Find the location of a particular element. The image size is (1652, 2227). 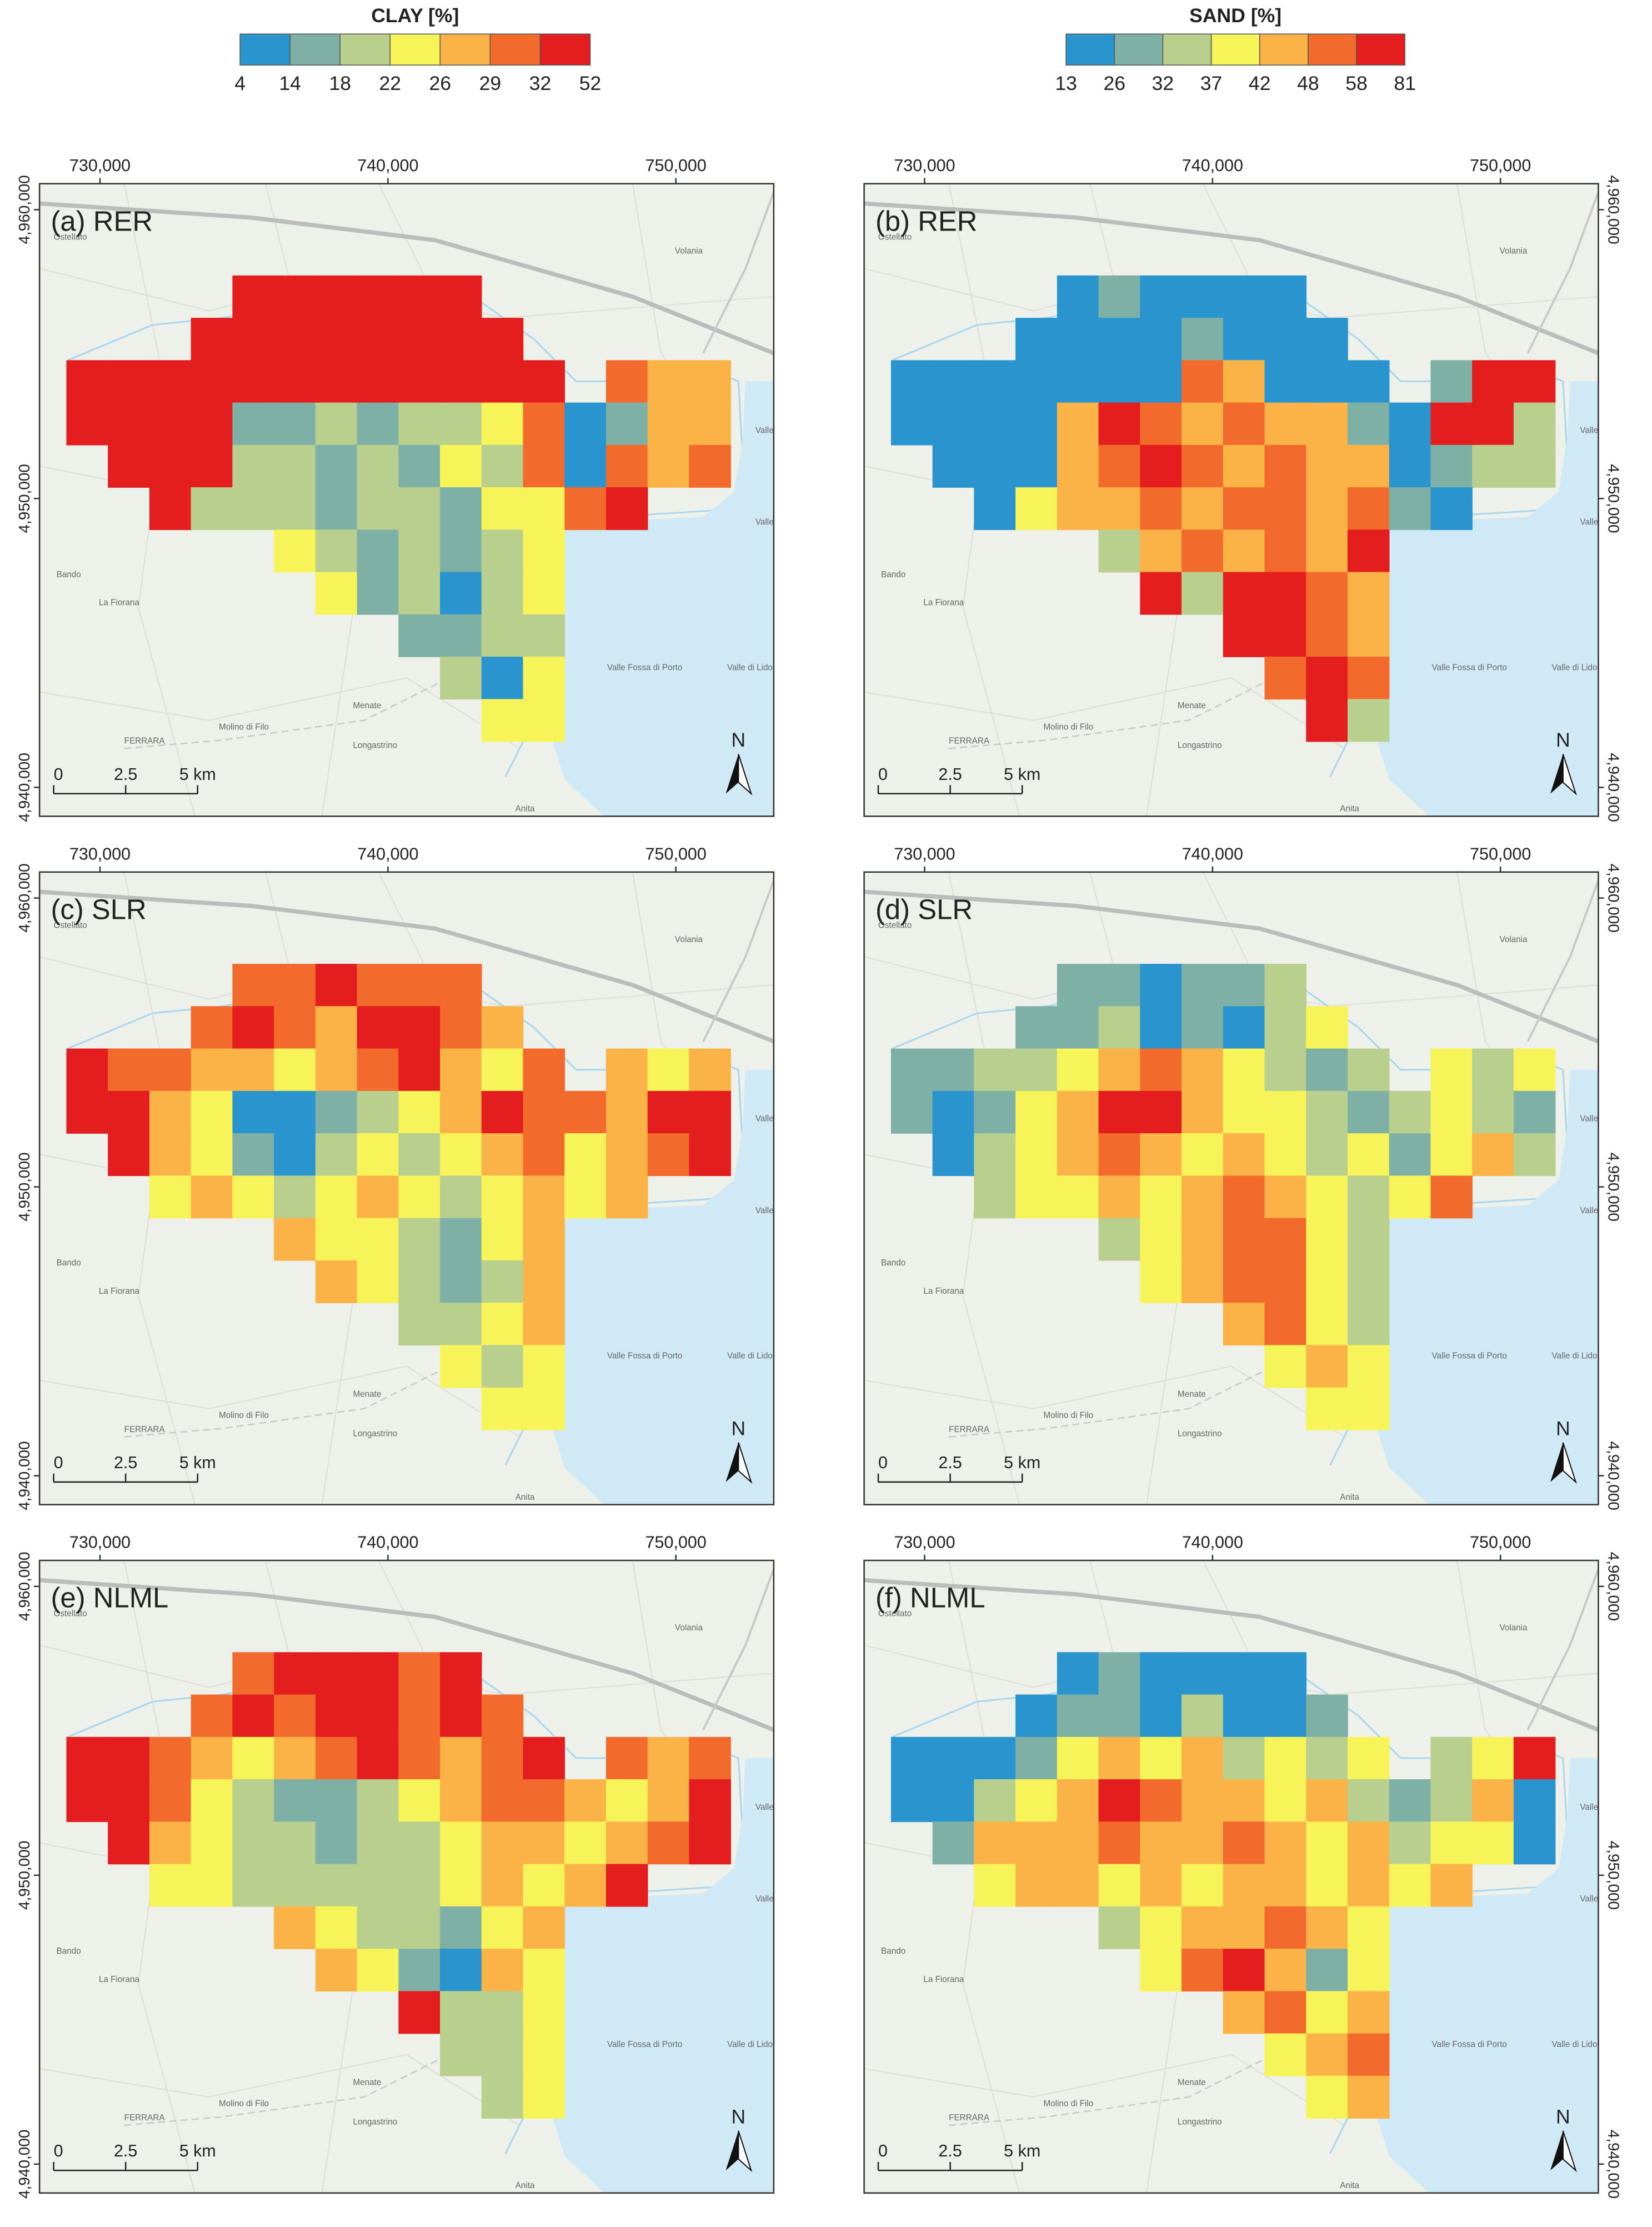

place-label: FERRARA is located at coordinates (145, 741).